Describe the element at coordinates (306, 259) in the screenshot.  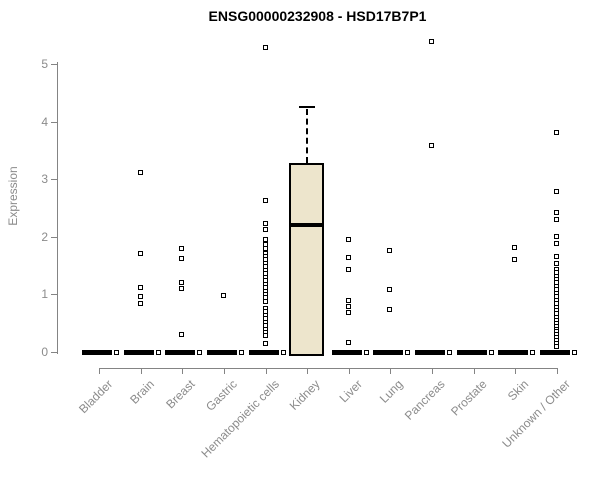
I see `box` at that location.